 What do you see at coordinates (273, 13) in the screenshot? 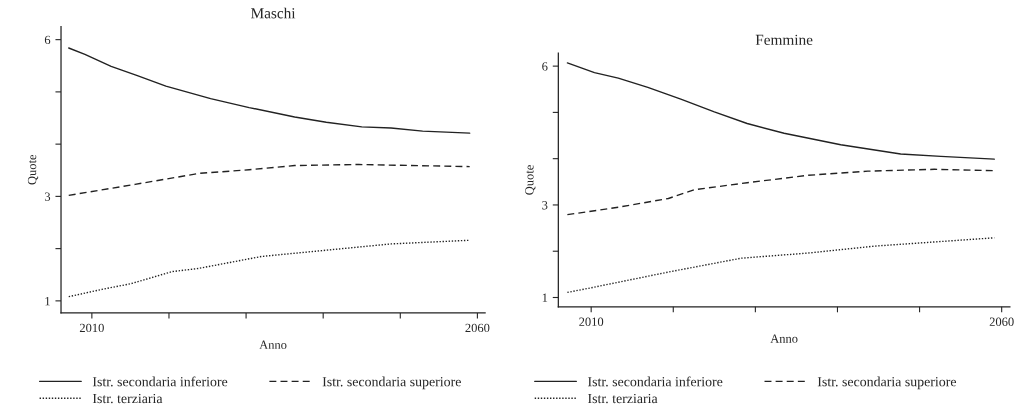
I see `chart-title: Maschi` at bounding box center [273, 13].